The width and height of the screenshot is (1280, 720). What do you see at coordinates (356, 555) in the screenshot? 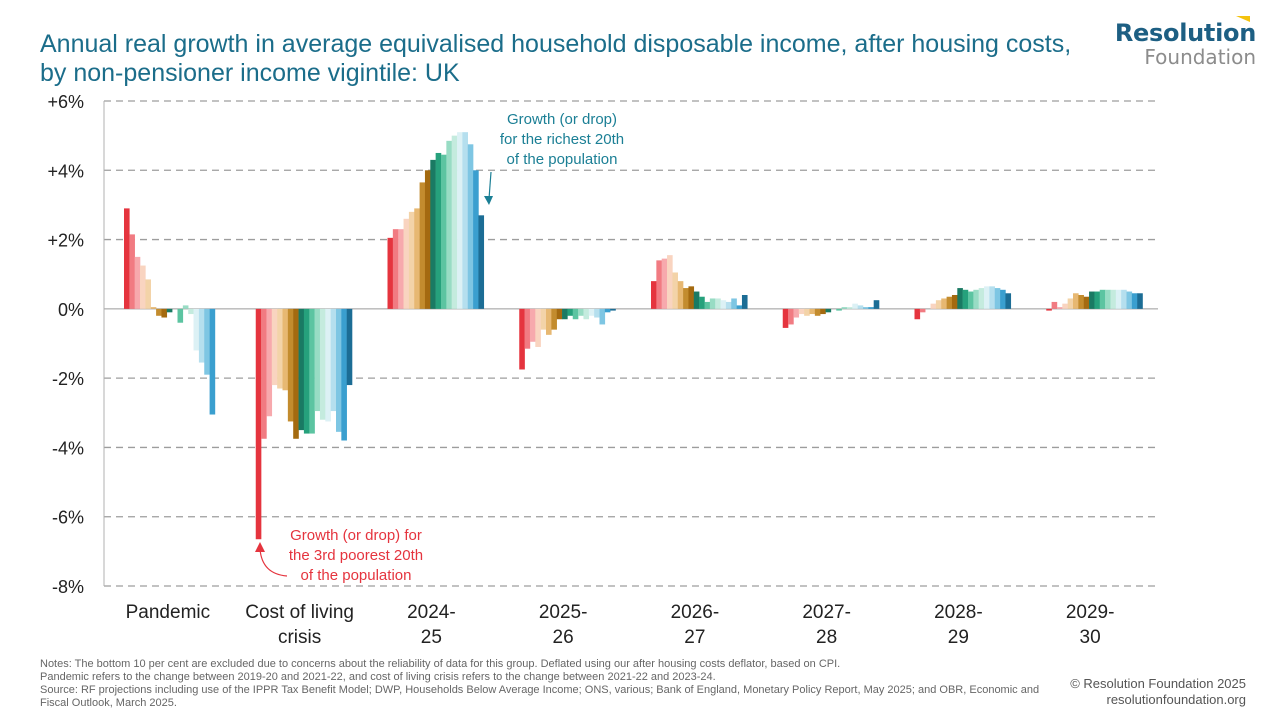
I see `annotation-text: the 3rd poorest 20th` at bounding box center [356, 555].